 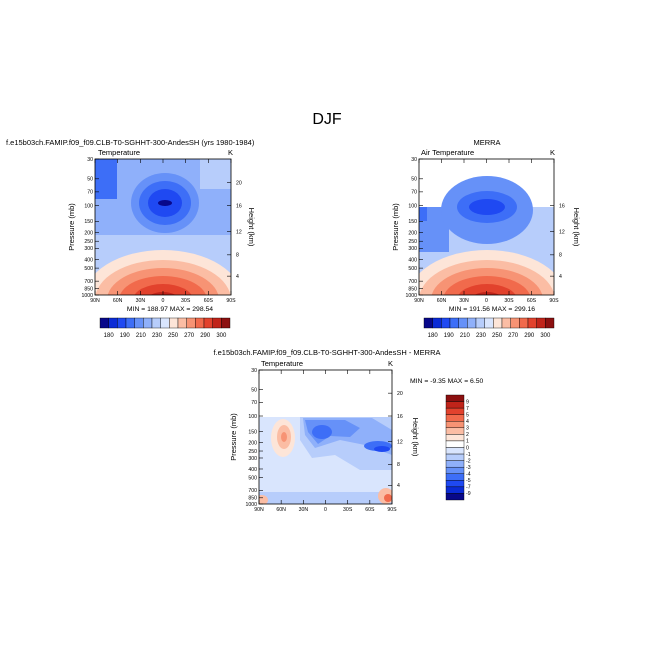 I want to click on colorbar-label-merra: 300, so click(x=545, y=336).